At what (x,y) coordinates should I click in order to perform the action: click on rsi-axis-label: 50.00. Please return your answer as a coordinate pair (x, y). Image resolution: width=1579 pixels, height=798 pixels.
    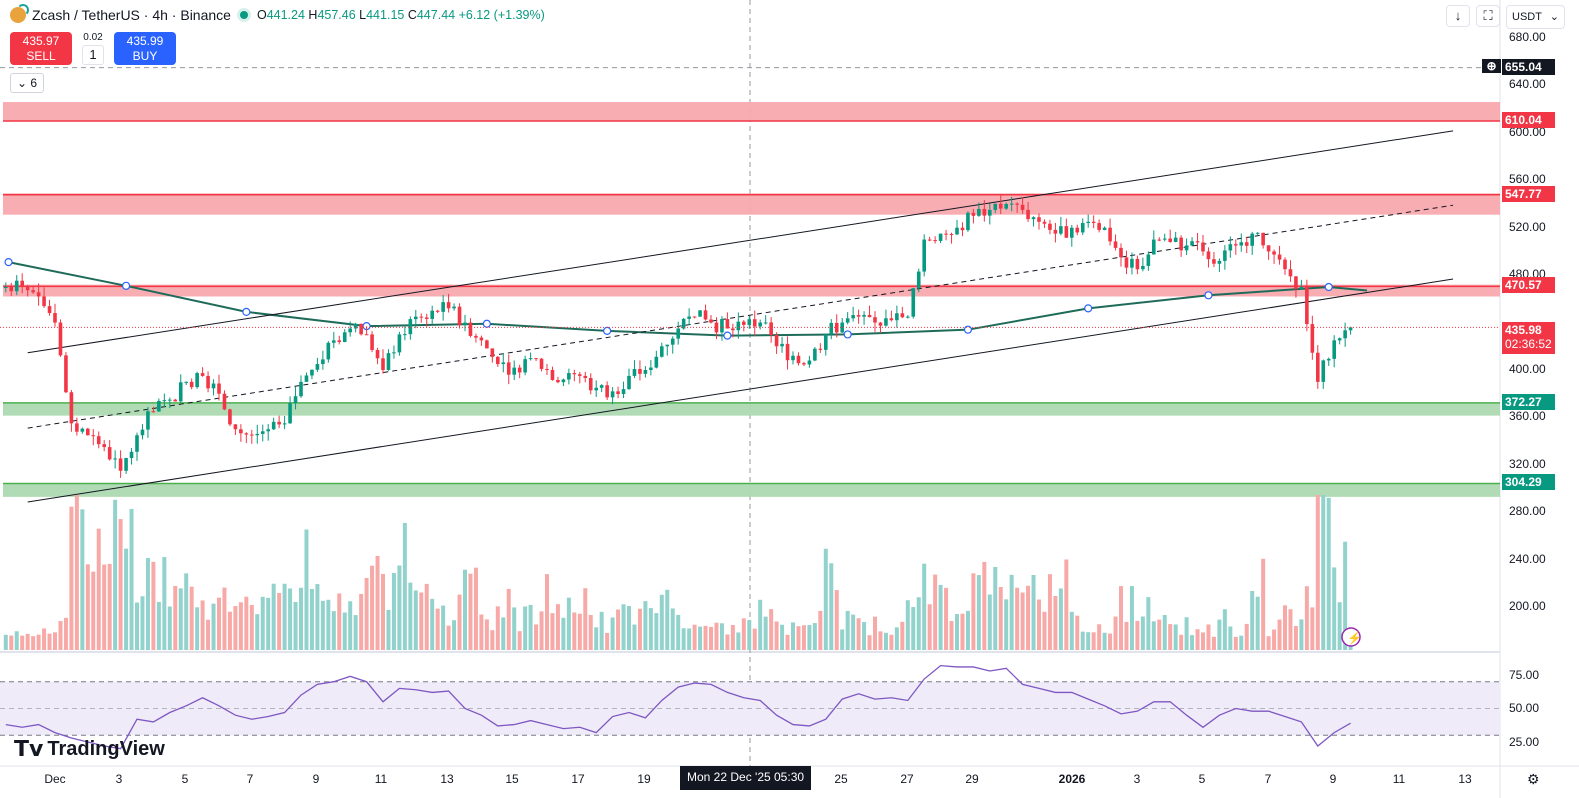
    Looking at the image, I should click on (1524, 708).